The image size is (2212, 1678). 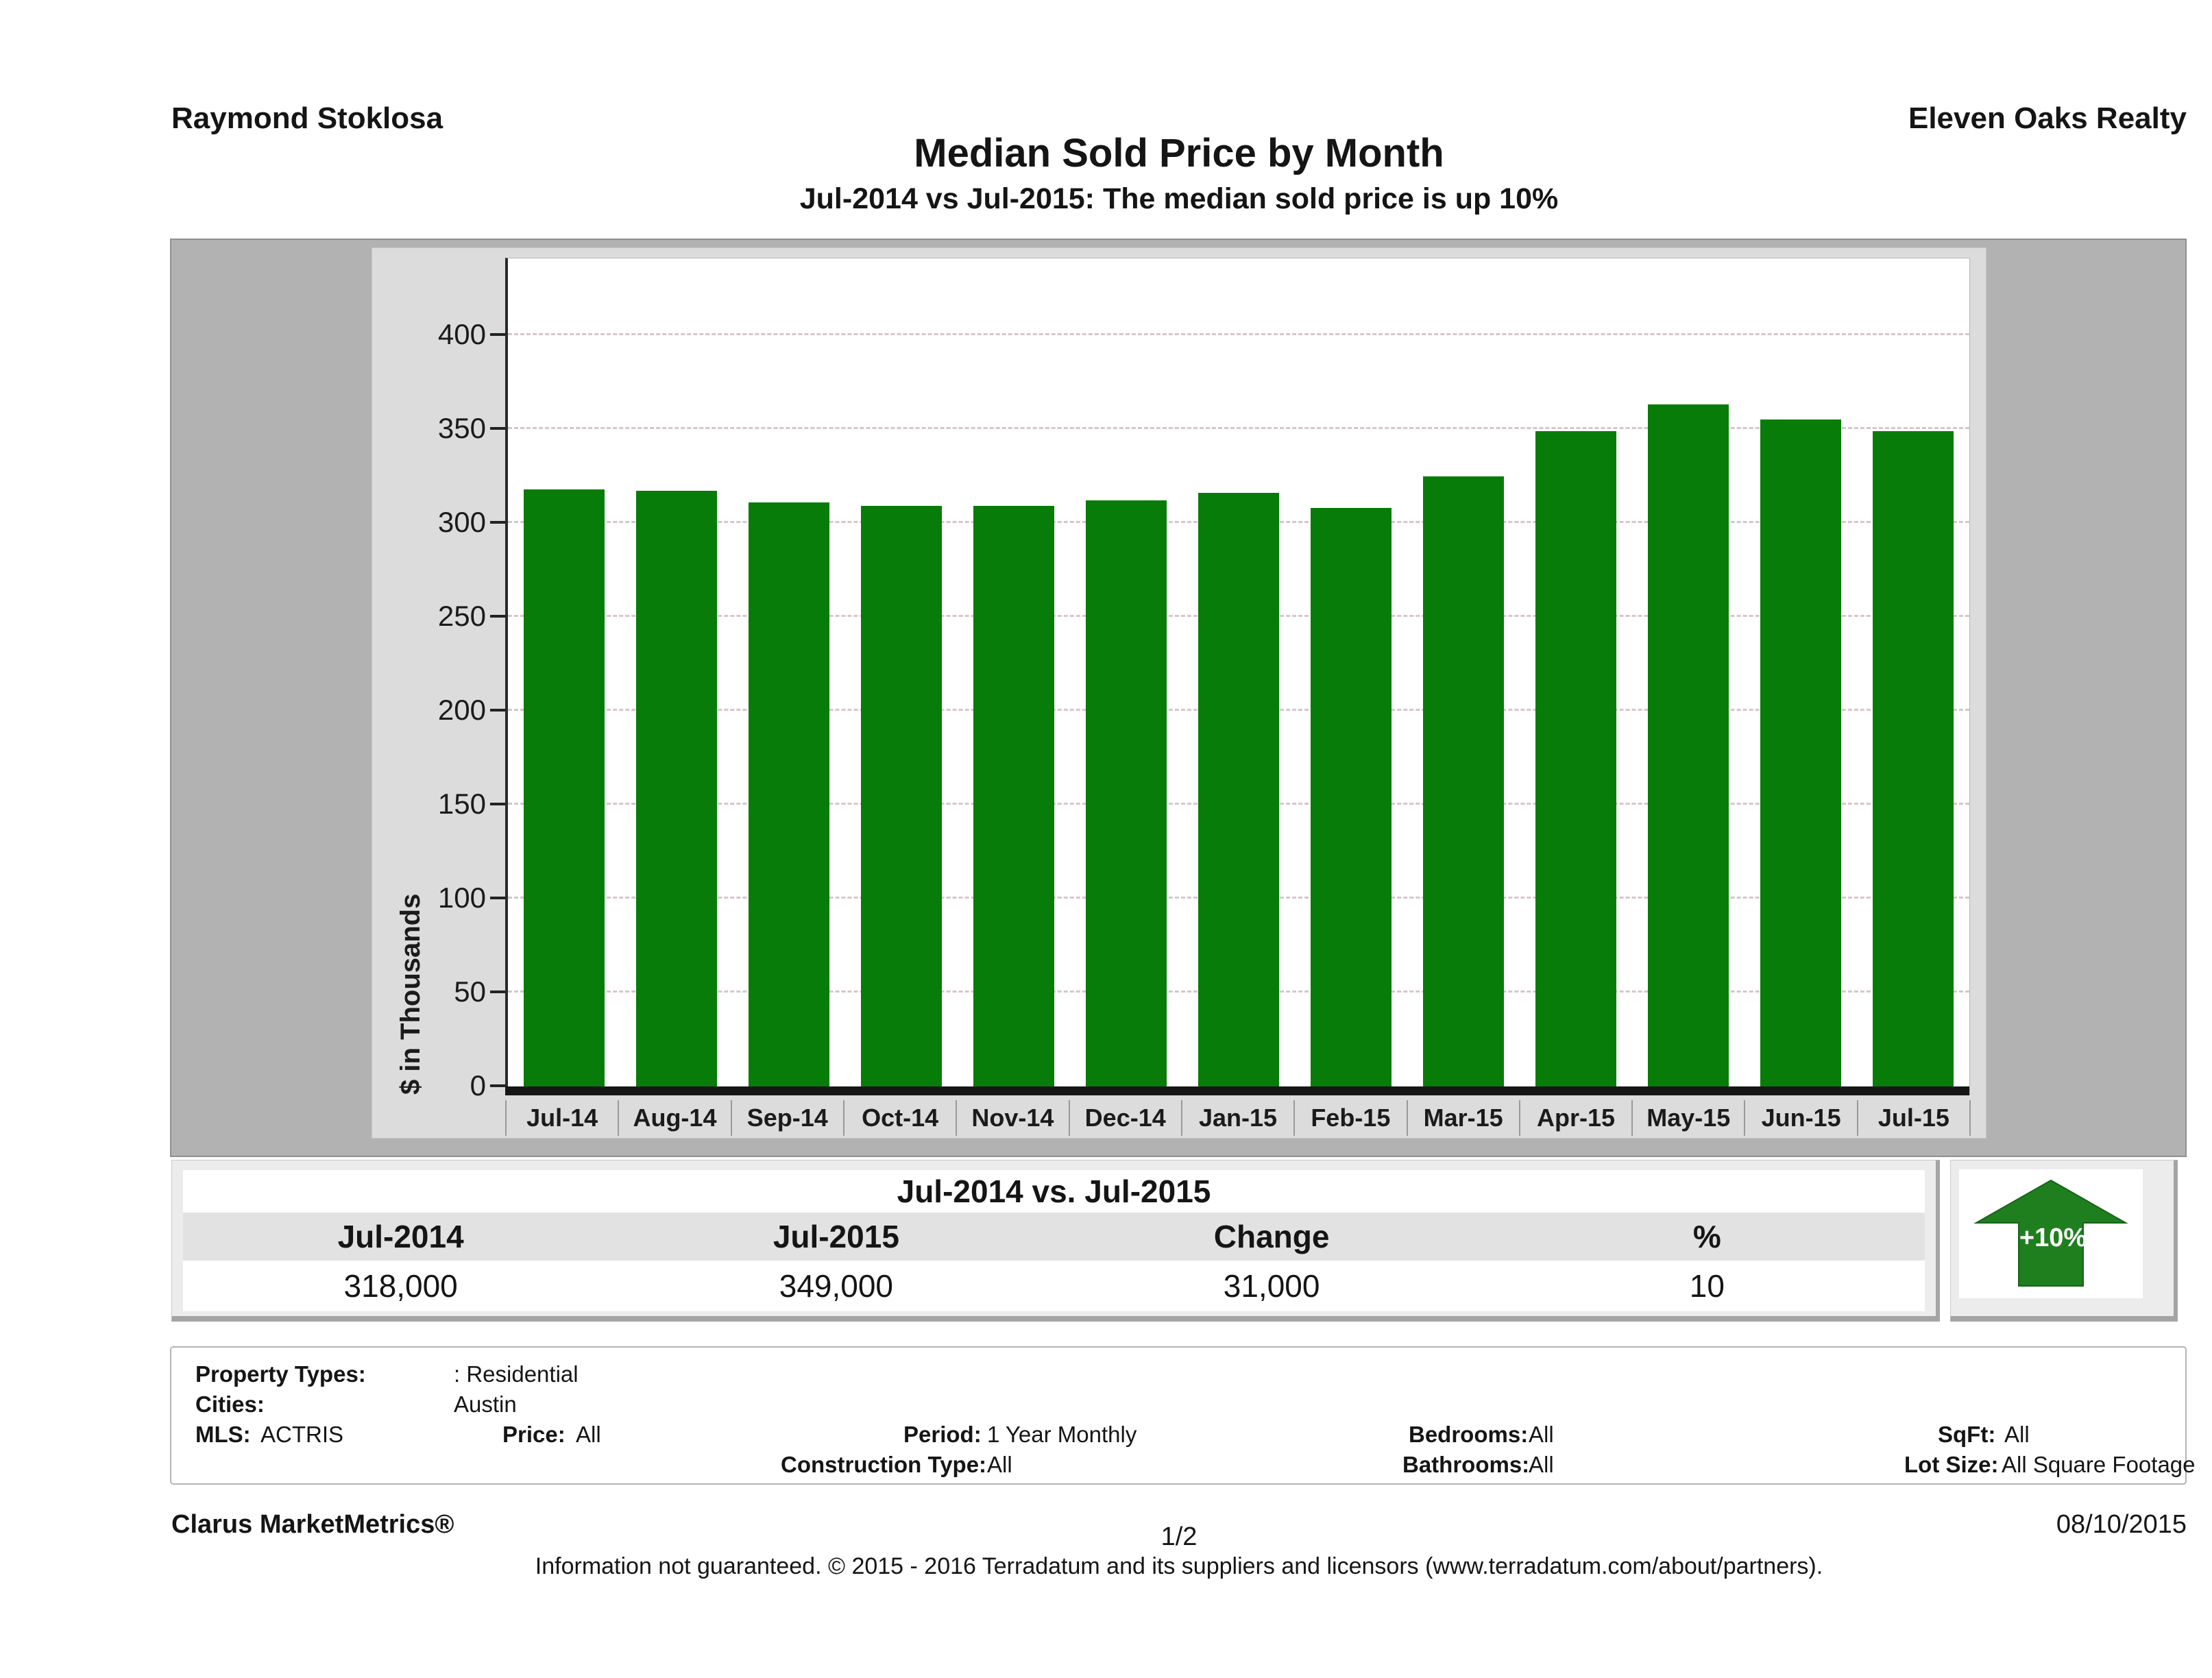 What do you see at coordinates (280, 1374) in the screenshot?
I see `property-types-label: Property Types:` at bounding box center [280, 1374].